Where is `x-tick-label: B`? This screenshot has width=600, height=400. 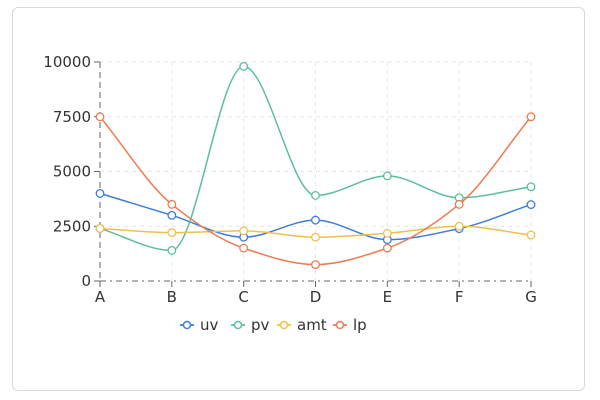
x-tick-label: B is located at coordinates (172, 297).